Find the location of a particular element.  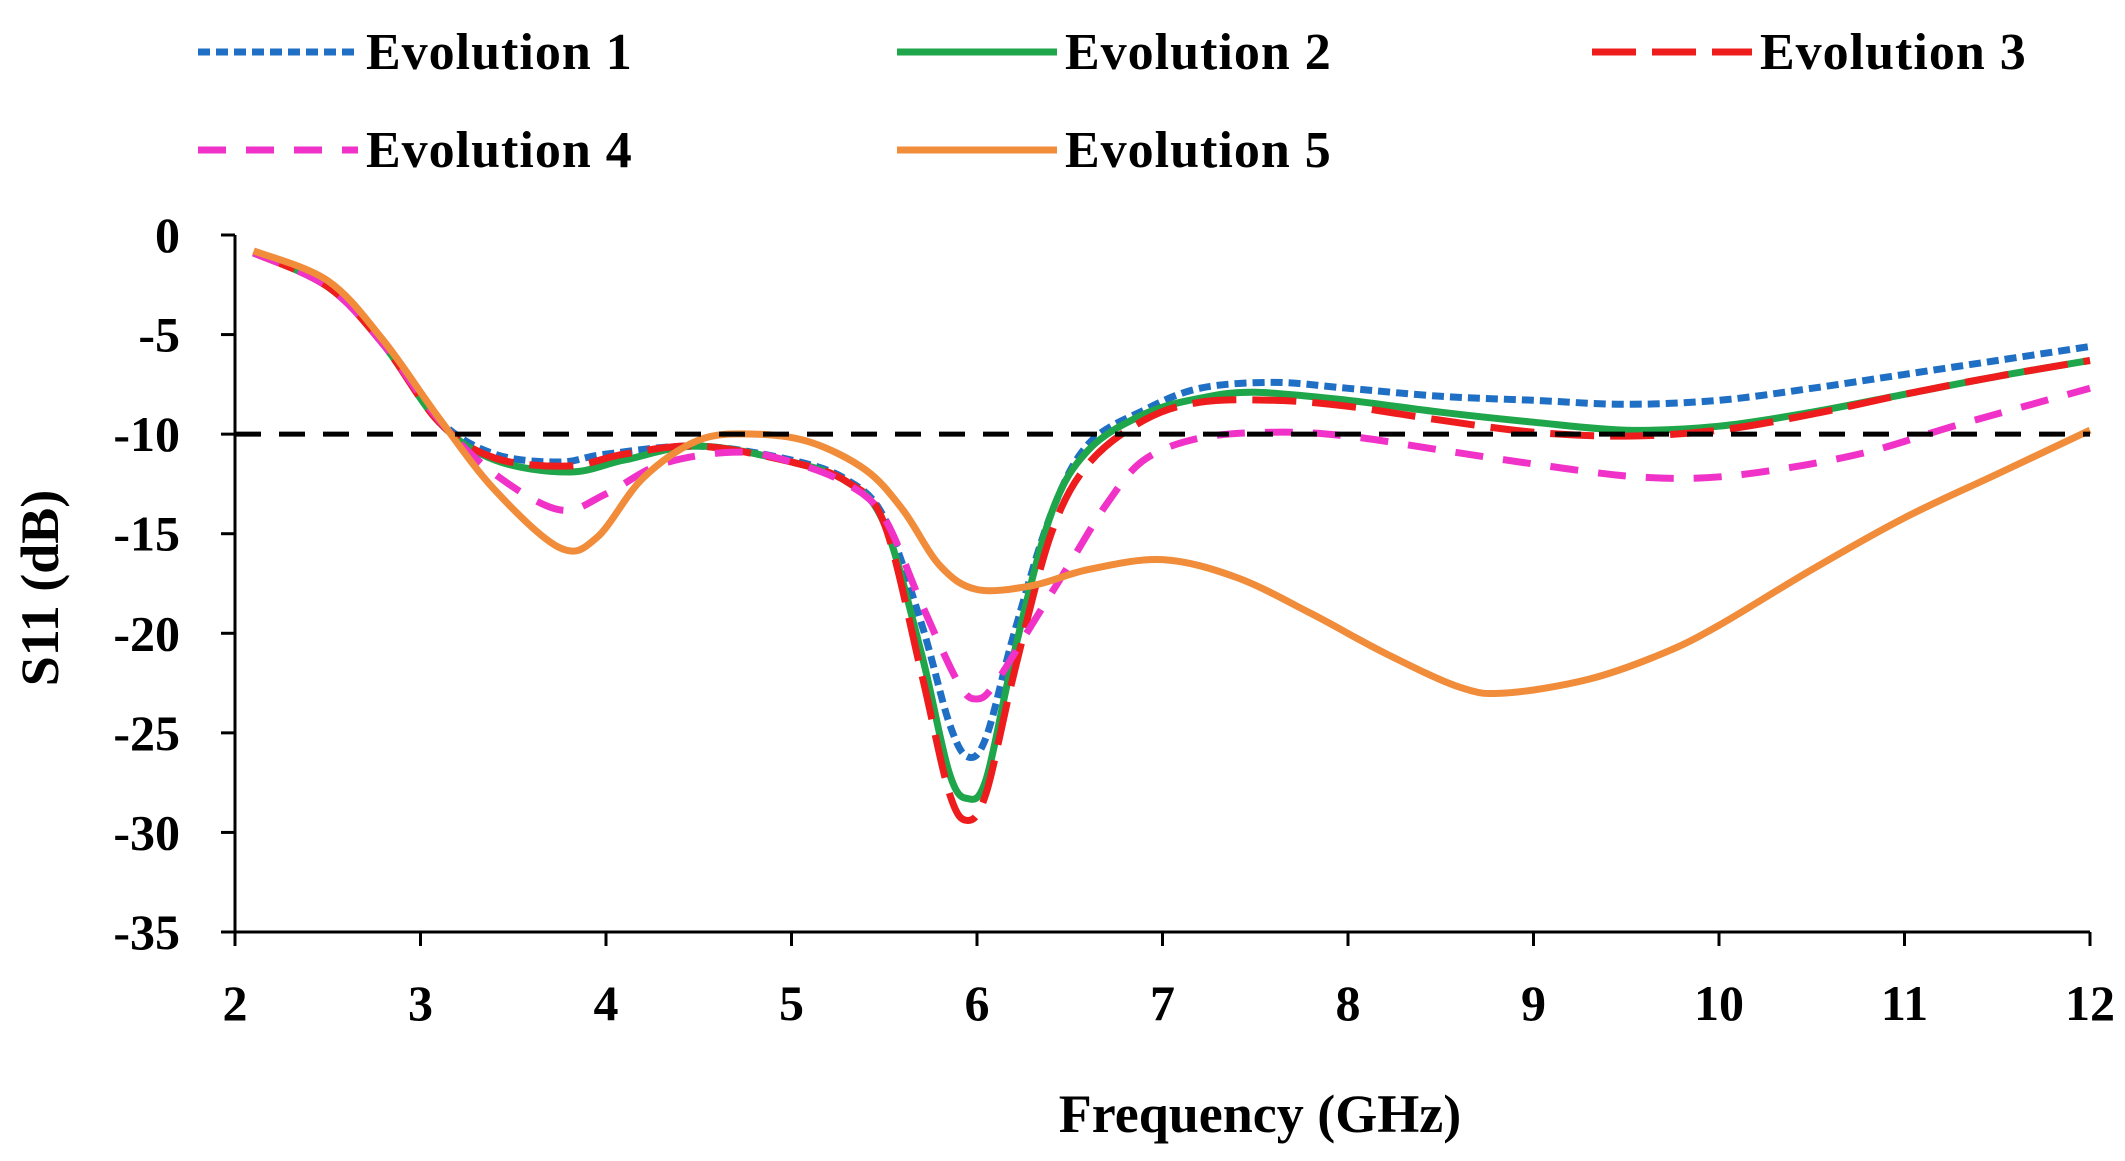

x-tick-label: 12 is located at coordinates (2090, 1003).